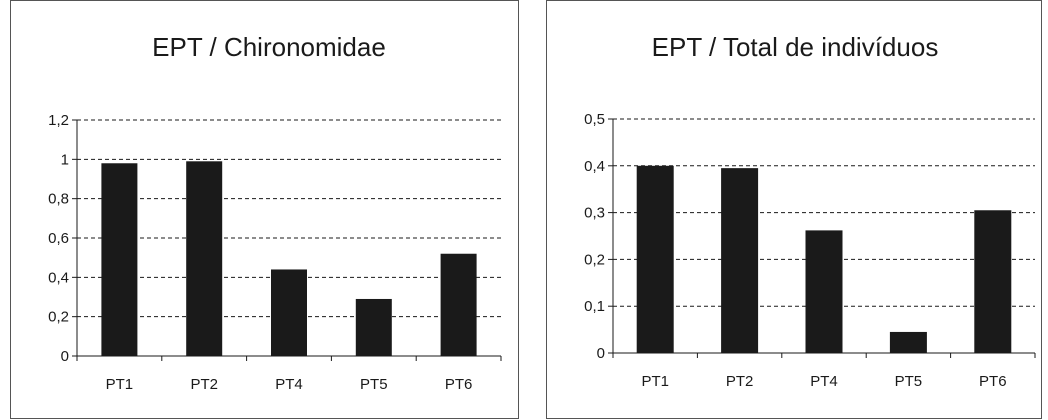 Image resolution: width=1048 pixels, height=420 pixels. Describe the element at coordinates (65, 159) in the screenshot. I see `y-tick-label: 1` at that location.